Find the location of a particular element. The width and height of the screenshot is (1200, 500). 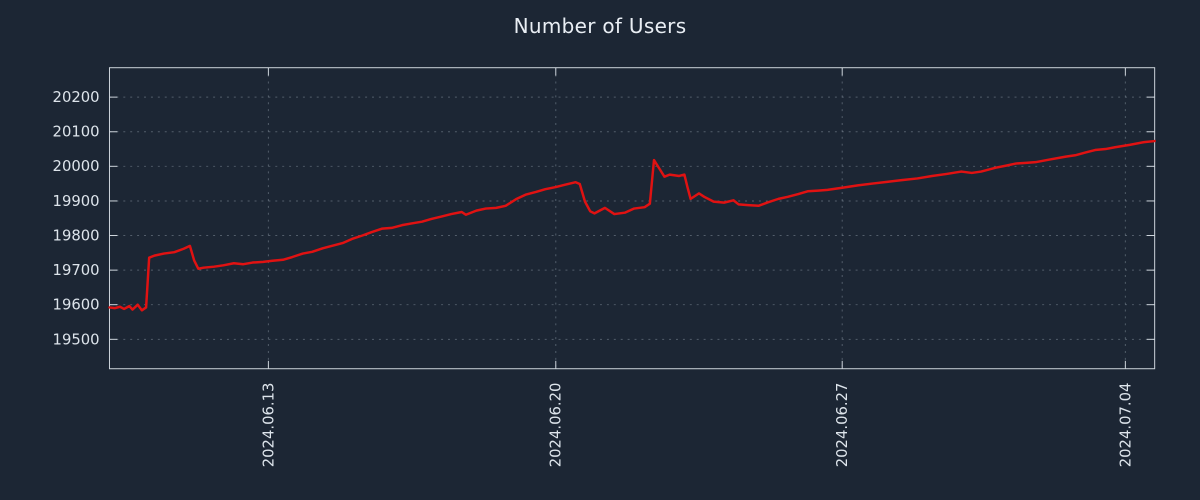

y-axis-tick-label: 19900 is located at coordinates (76, 201).